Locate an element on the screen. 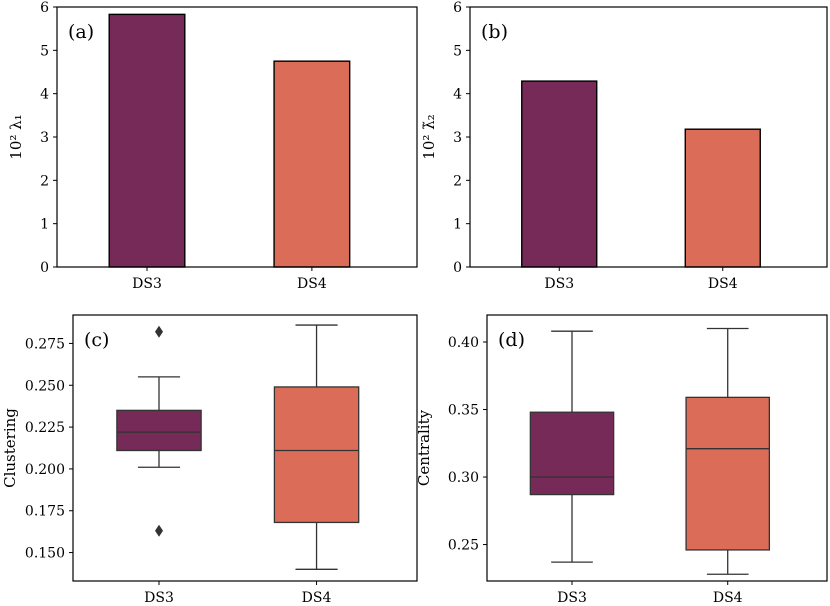 The height and width of the screenshot is (606, 830). y-tick-label: 0.25 is located at coordinates (463, 546).